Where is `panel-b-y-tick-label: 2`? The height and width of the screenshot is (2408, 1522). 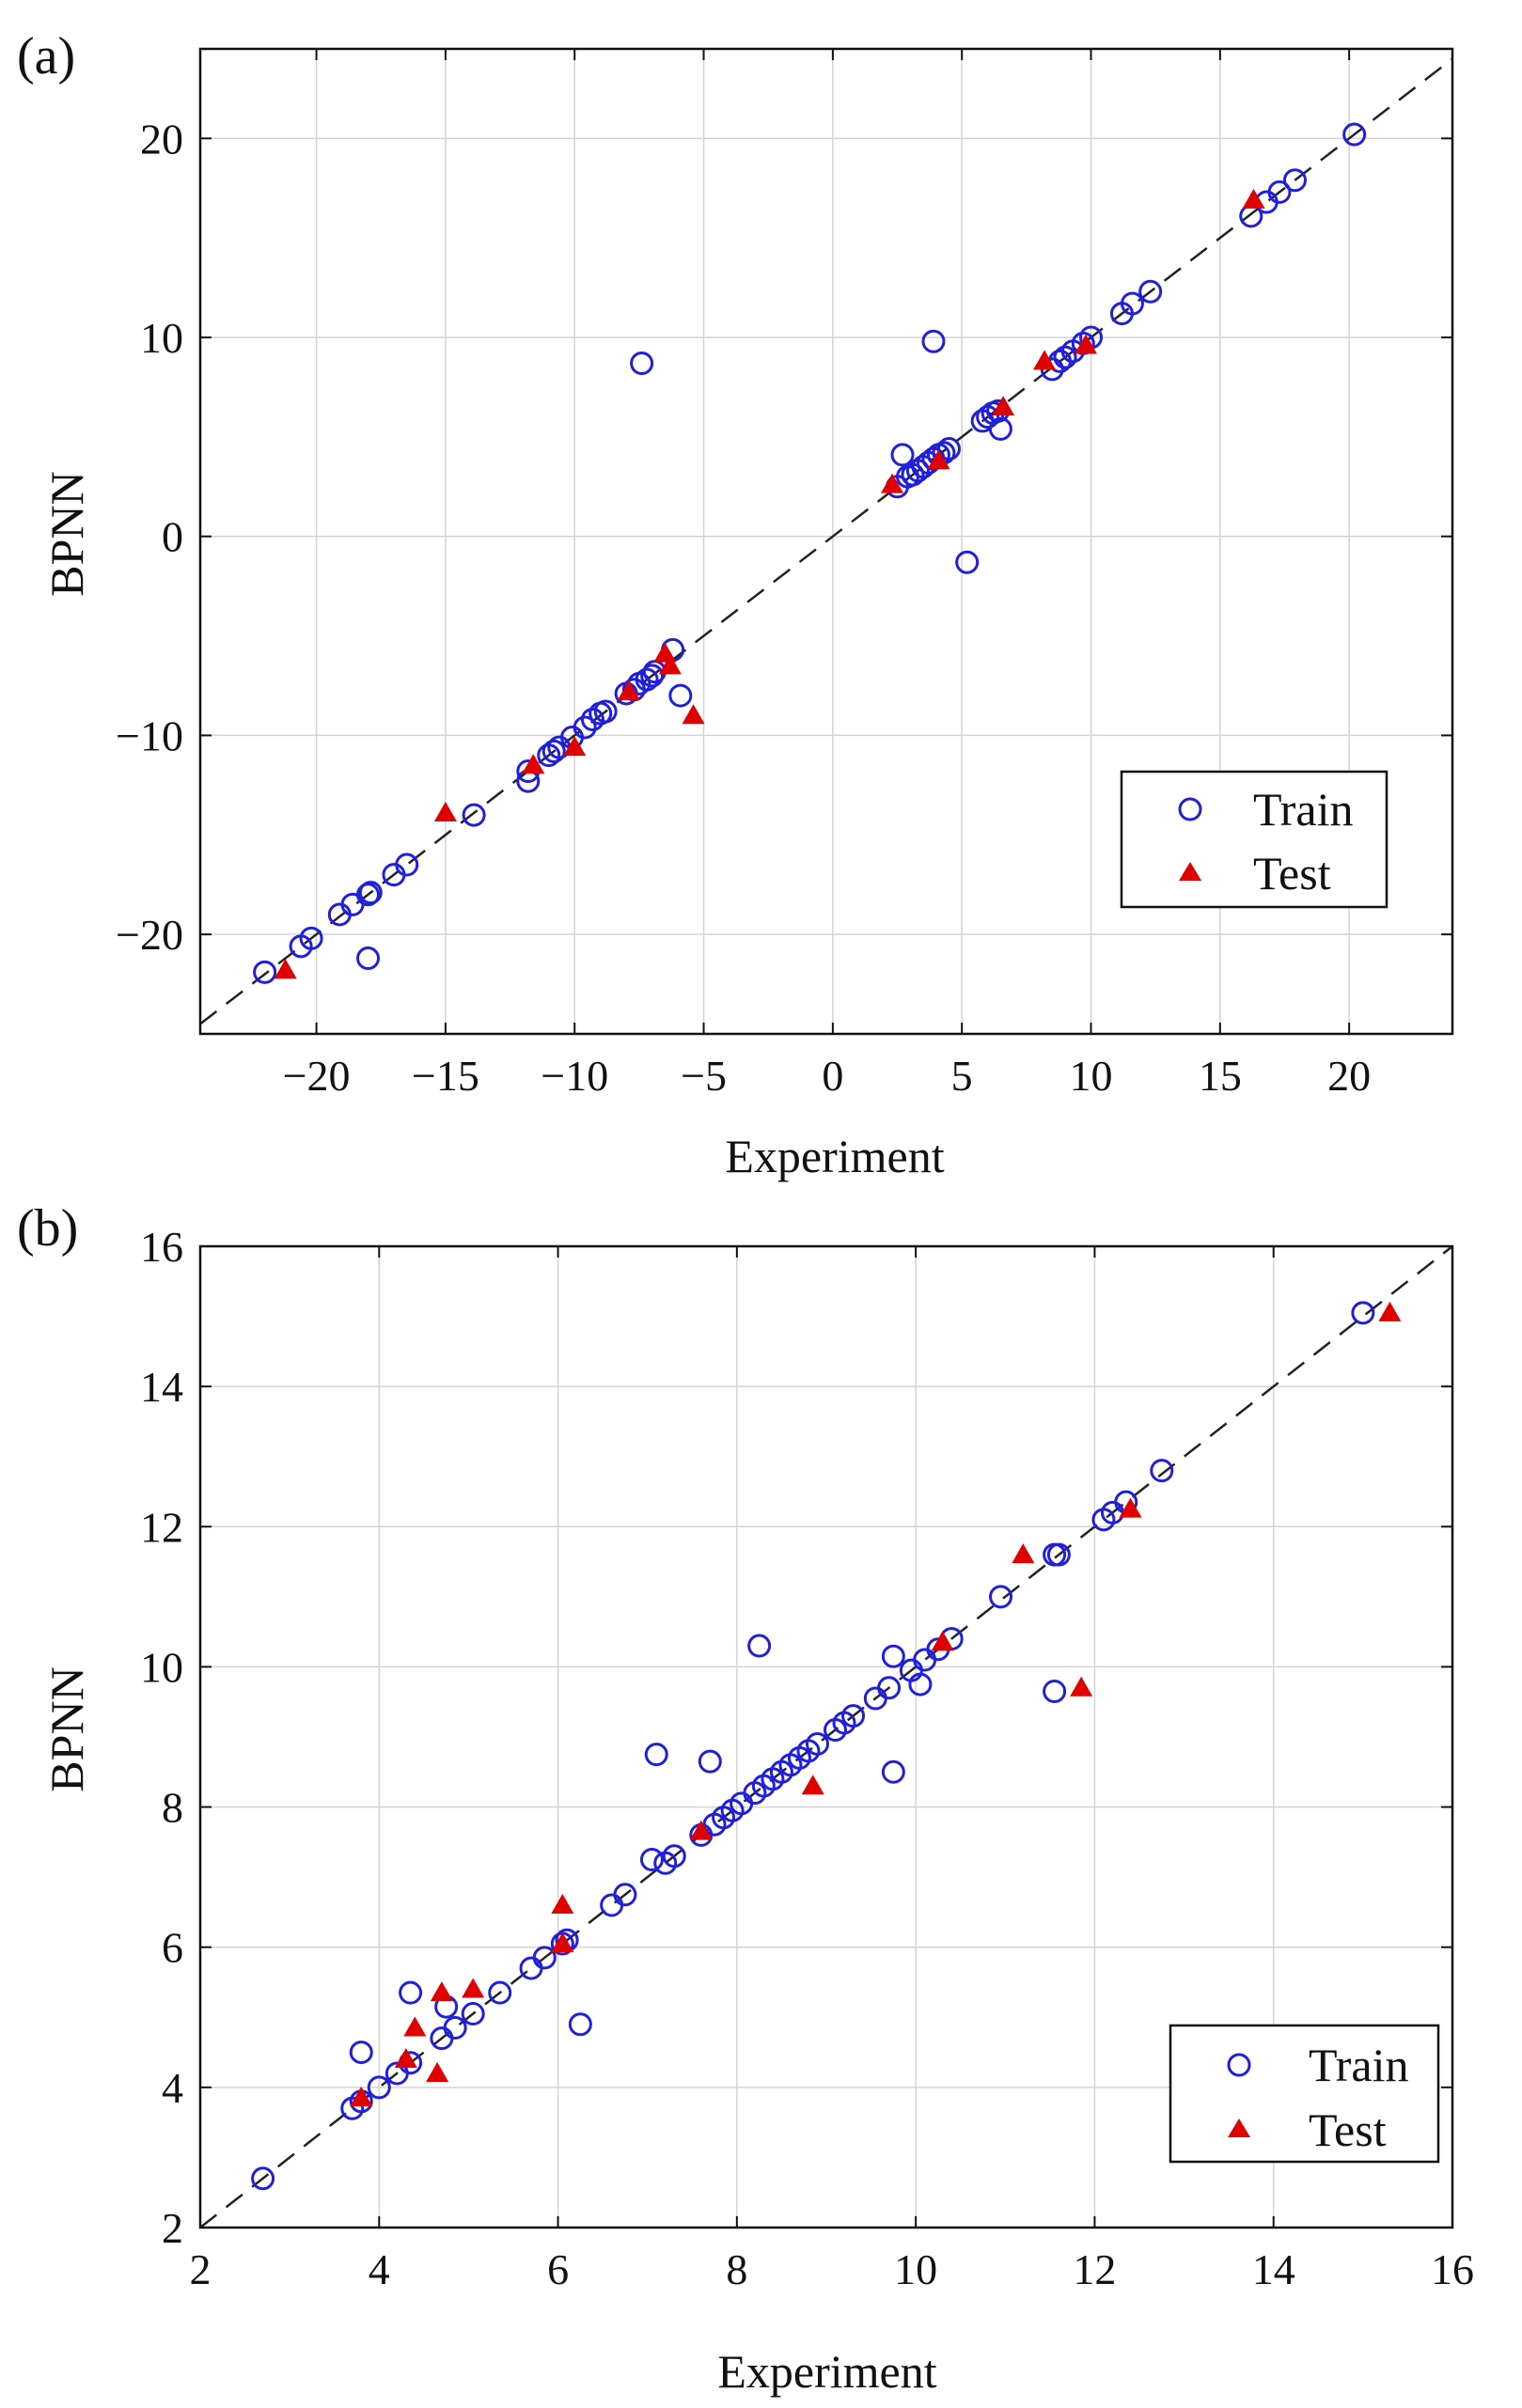 panel-b-y-tick-label: 2 is located at coordinates (172, 2228).